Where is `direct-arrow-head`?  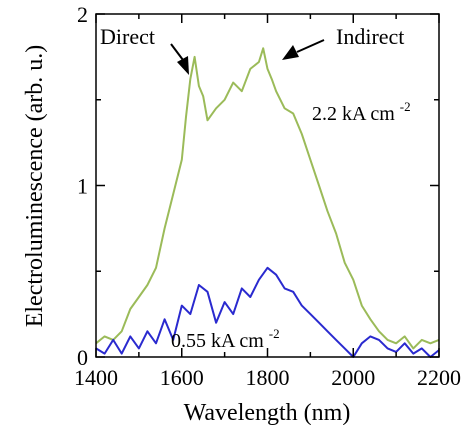 direct-arrow-head is located at coordinates (183, 65).